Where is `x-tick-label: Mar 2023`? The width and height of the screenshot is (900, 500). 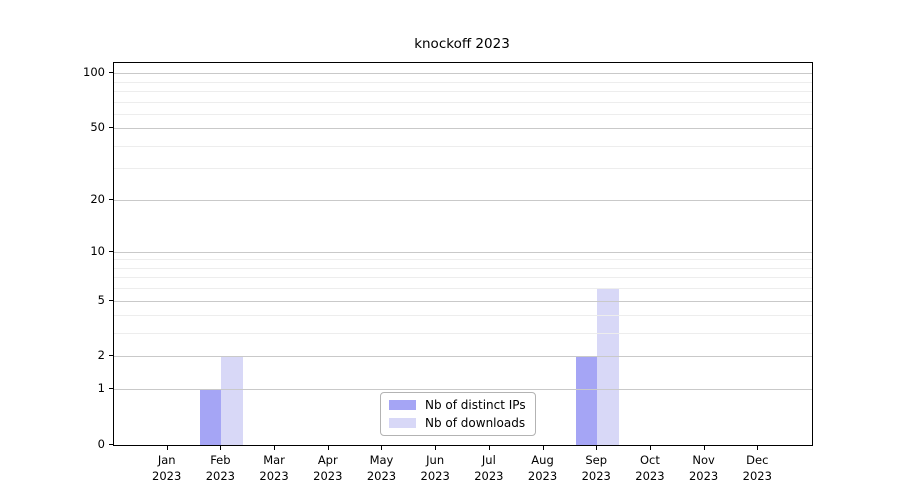
x-tick-label: Mar 2023 is located at coordinates (274, 468).